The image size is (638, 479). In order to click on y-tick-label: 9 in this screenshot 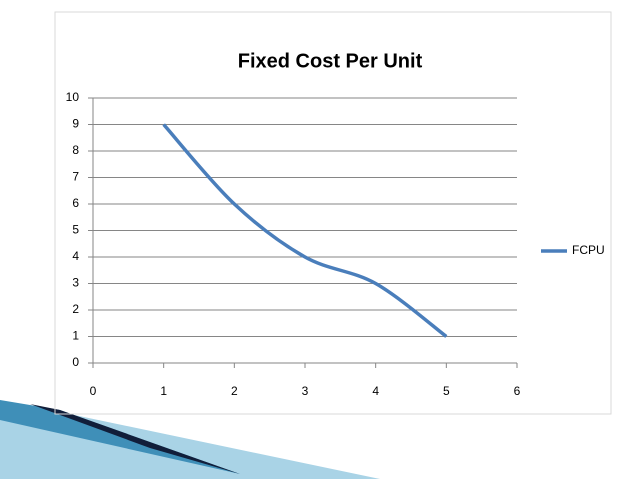, I will do `click(75, 124)`.